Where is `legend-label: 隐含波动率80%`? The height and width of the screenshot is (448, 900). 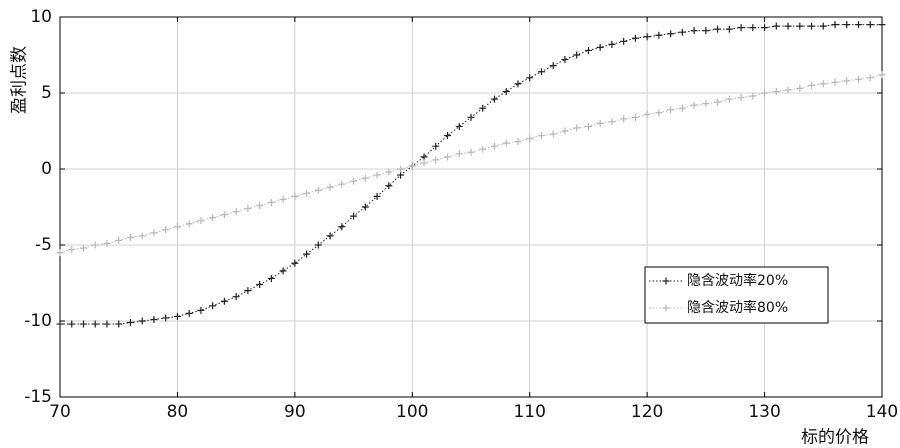
legend-label: 隐含波动率80% is located at coordinates (737, 307).